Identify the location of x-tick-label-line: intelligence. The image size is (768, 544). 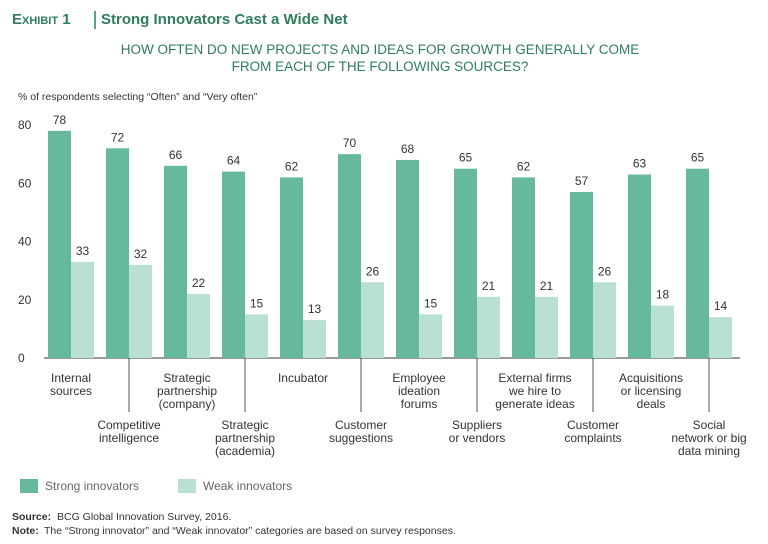
(129, 438).